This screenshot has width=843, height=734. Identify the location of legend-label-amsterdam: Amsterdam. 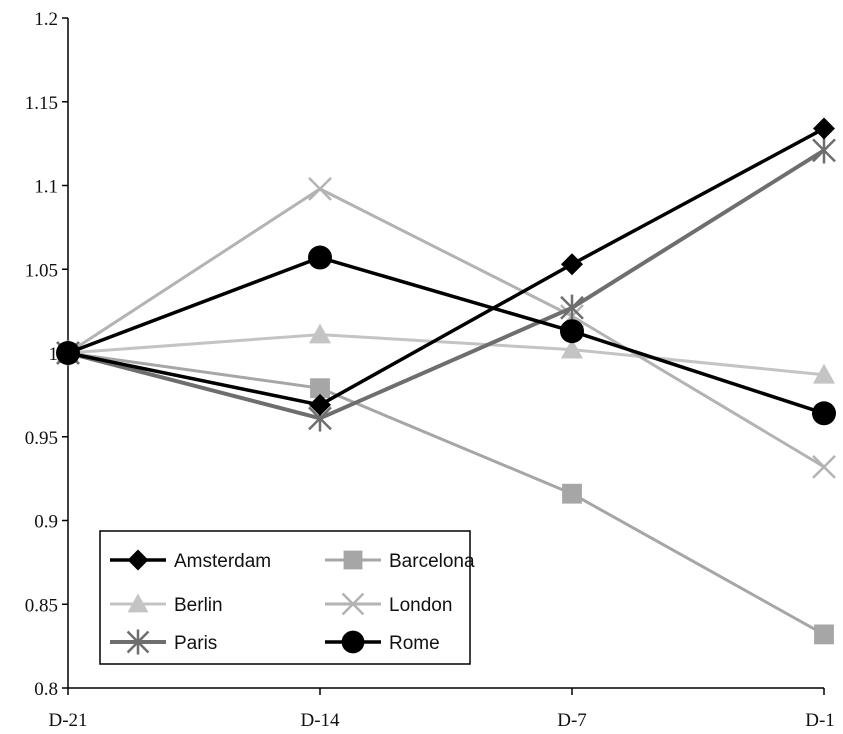
(222, 561).